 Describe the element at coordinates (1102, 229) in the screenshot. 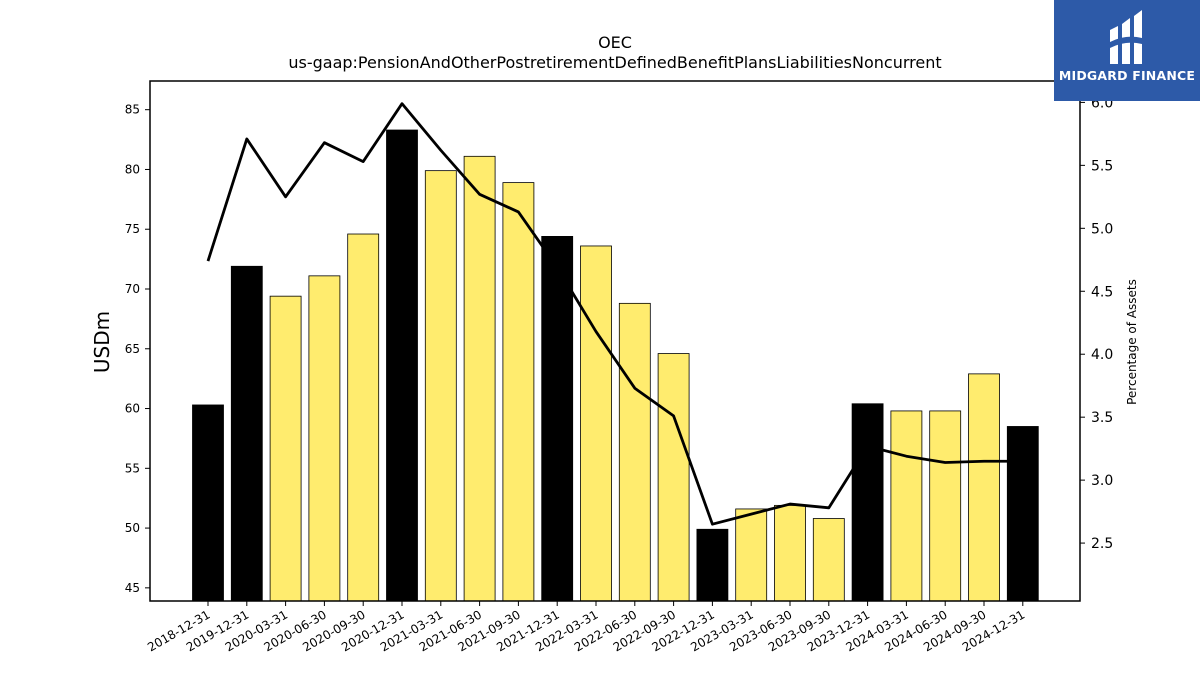

I see `y2-tick-label: 5.0` at that location.